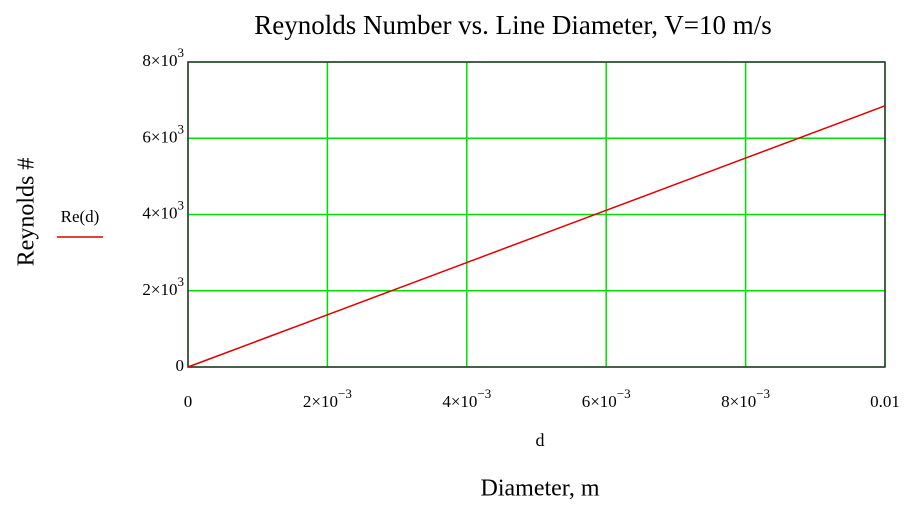  I want to click on y-tick-label: 6×10³, so click(163, 133).